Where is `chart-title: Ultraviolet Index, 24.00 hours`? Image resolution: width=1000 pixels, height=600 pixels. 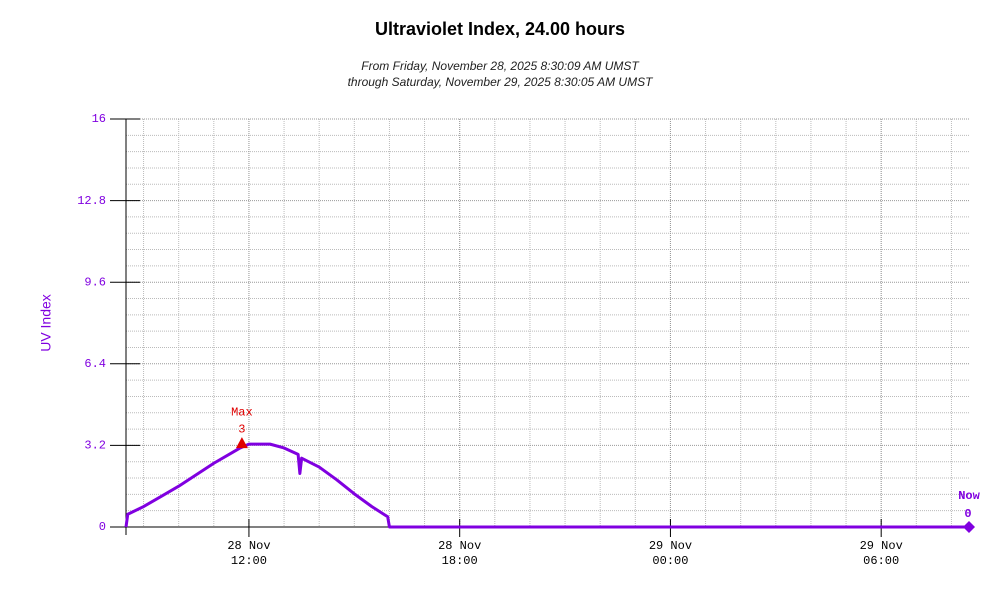 chart-title: Ultraviolet Index, 24.00 hours is located at coordinates (500, 29).